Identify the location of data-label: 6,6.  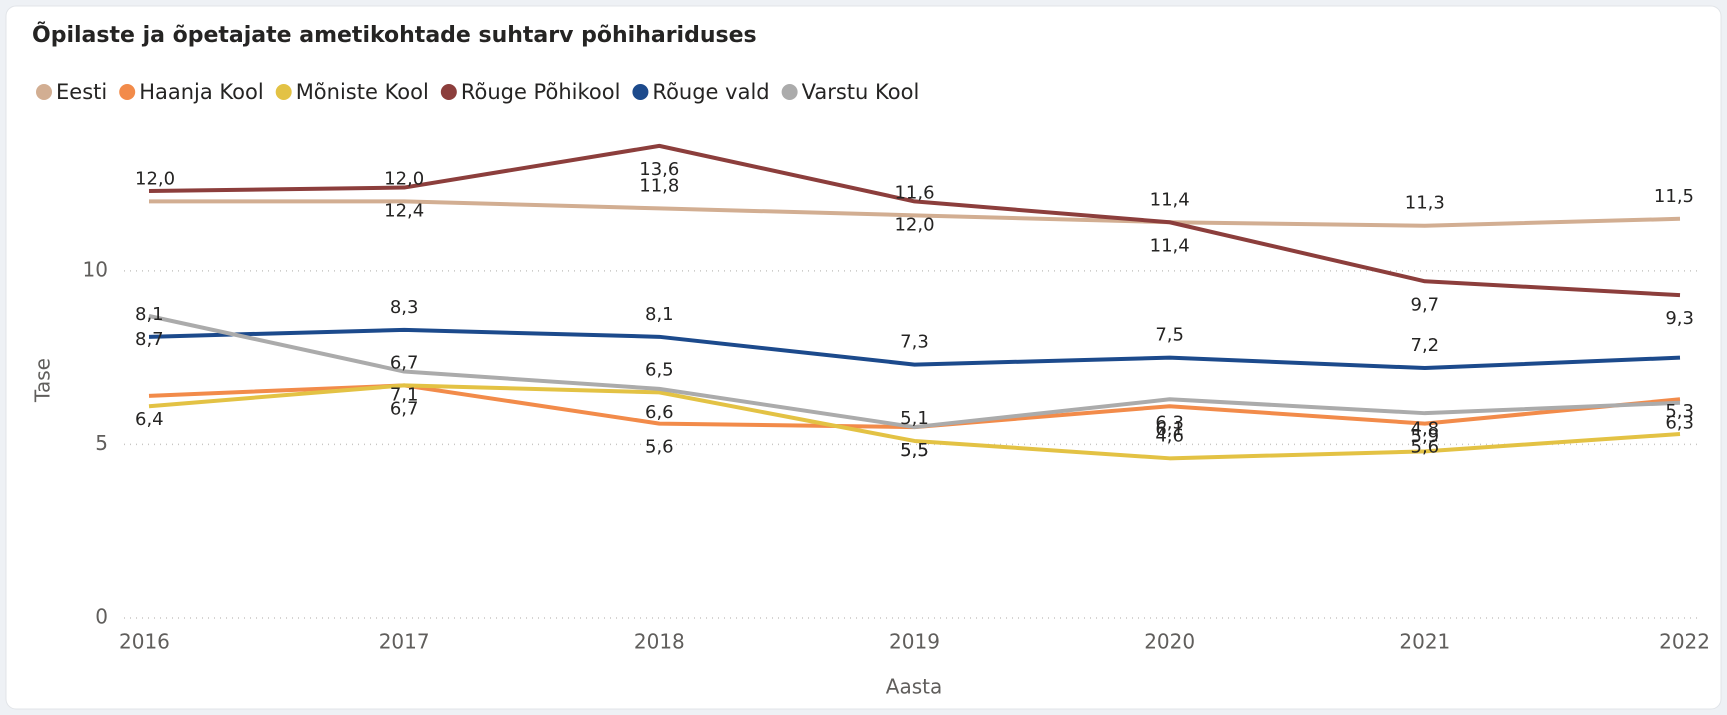
(659, 412).